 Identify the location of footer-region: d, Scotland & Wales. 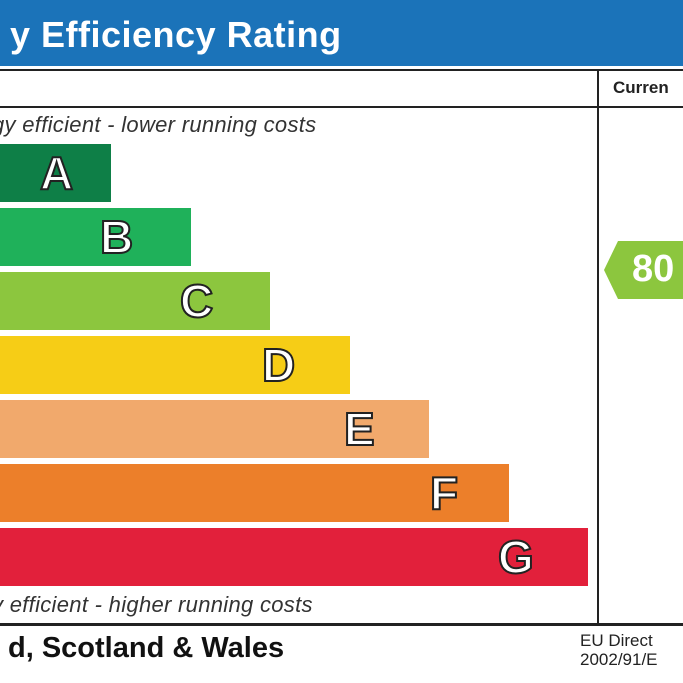
(146, 648).